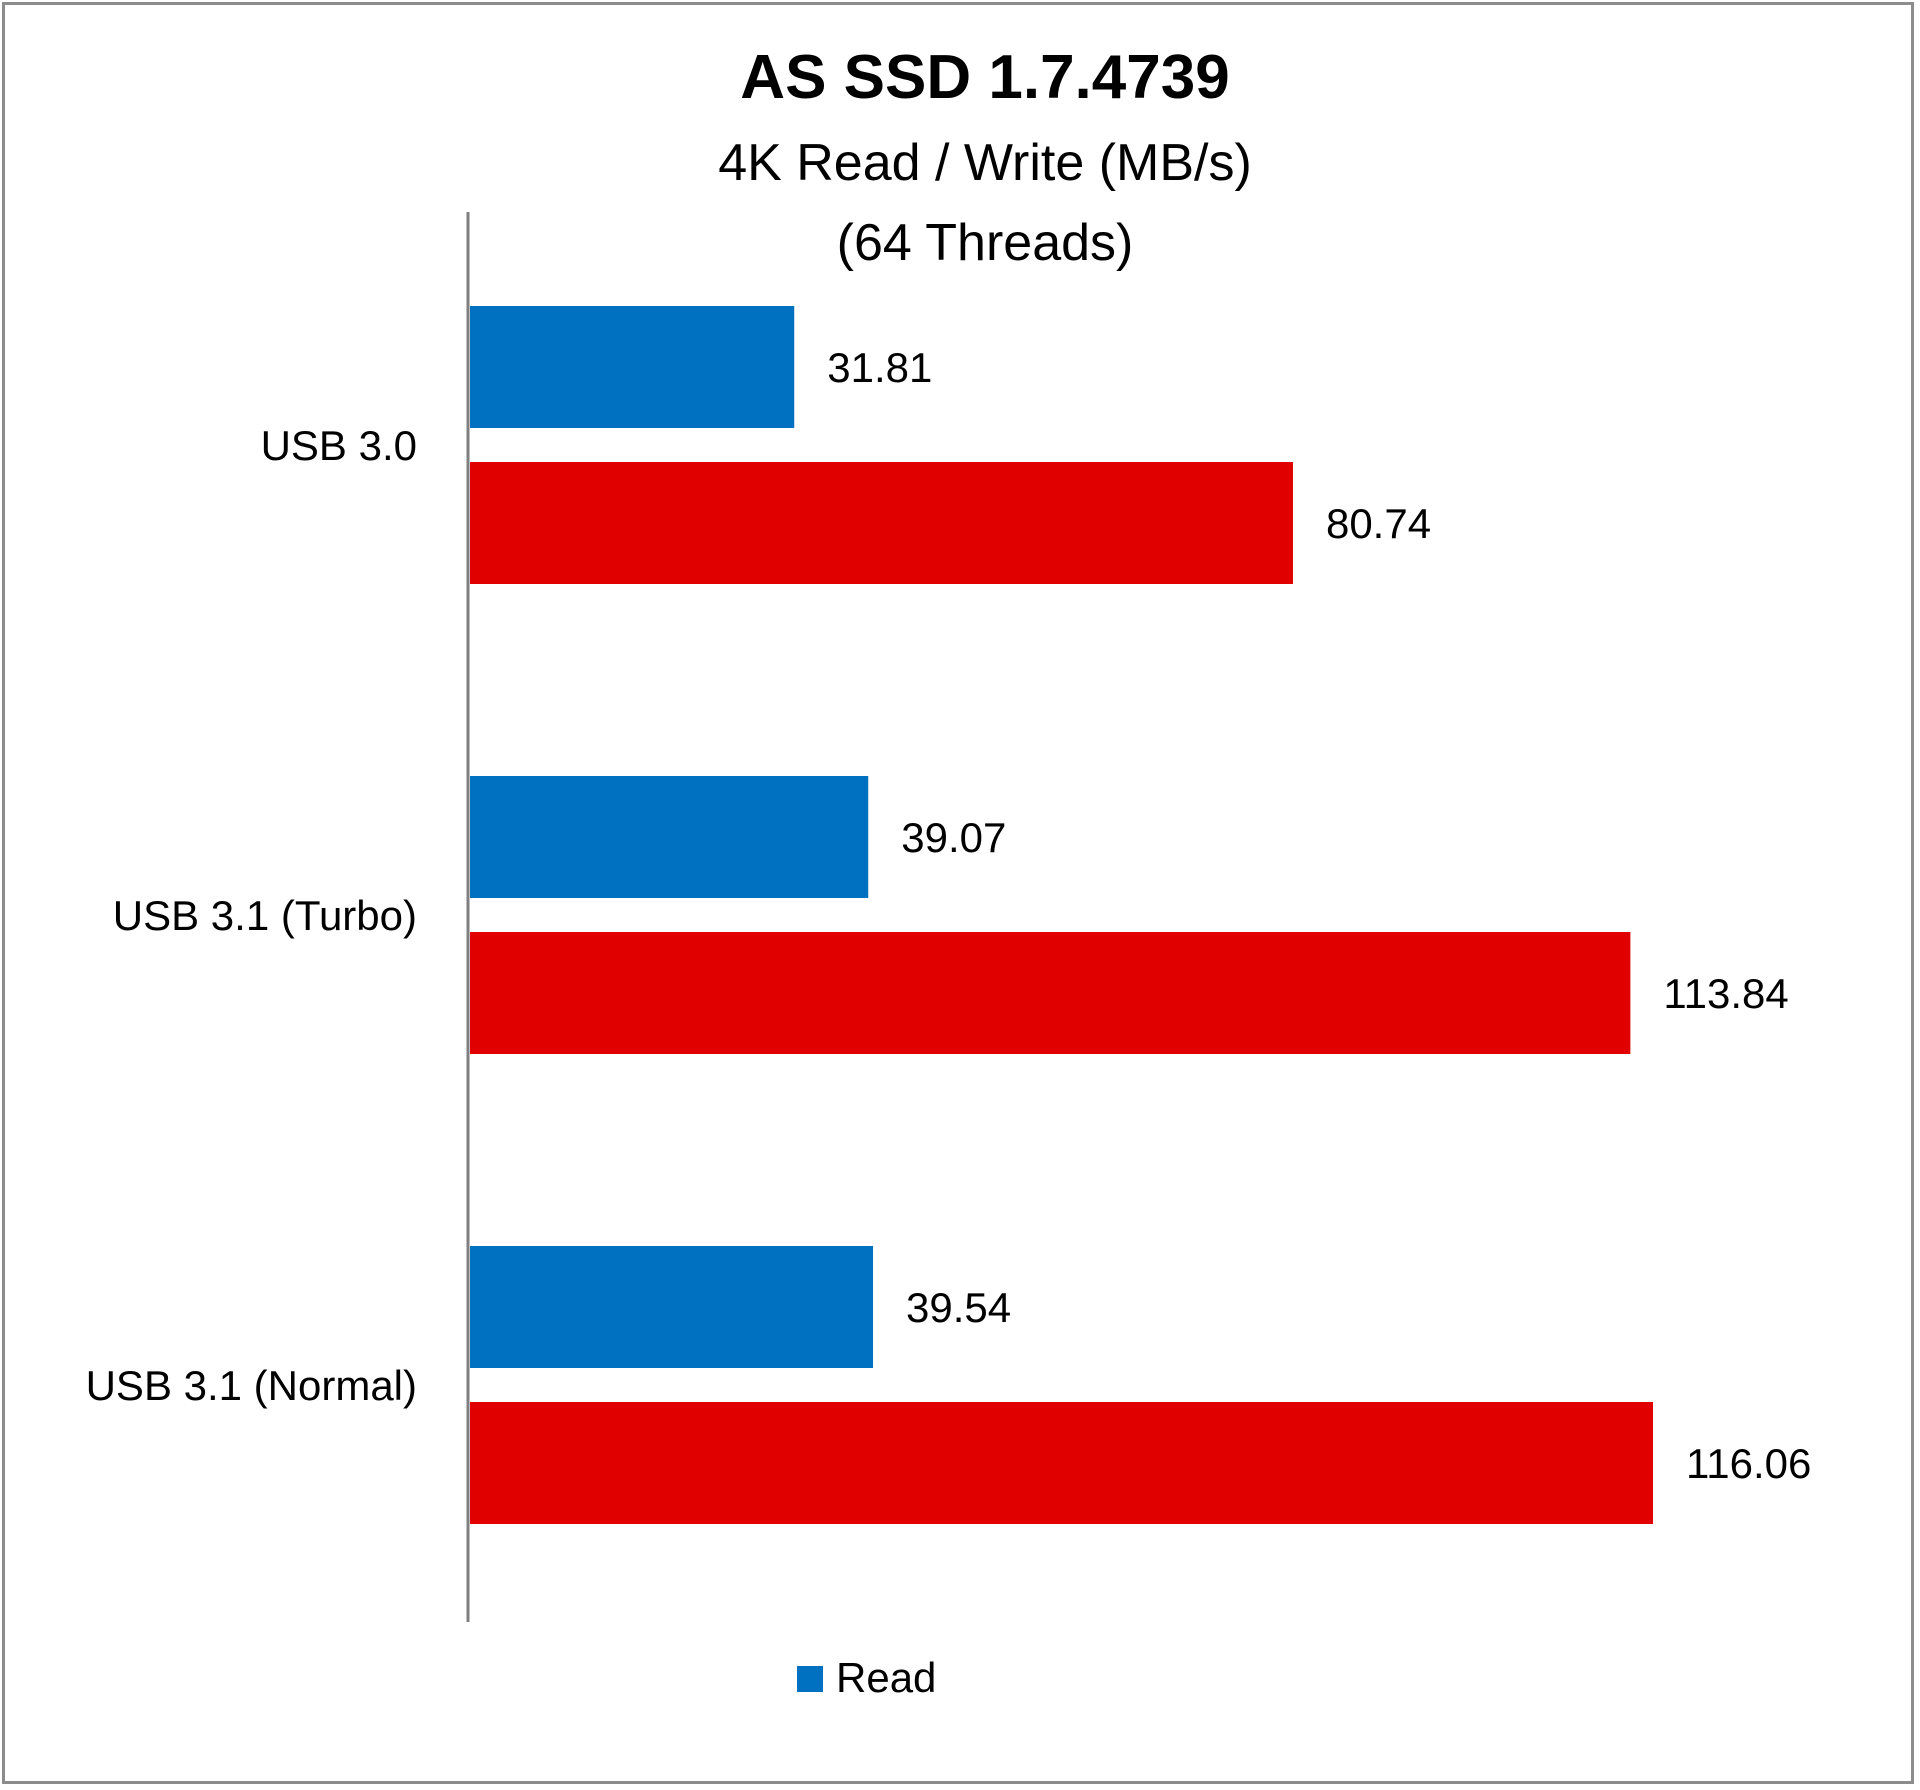 Image resolution: width=1920 pixels, height=1790 pixels. I want to click on legend-swatch-read, so click(810, 1679).